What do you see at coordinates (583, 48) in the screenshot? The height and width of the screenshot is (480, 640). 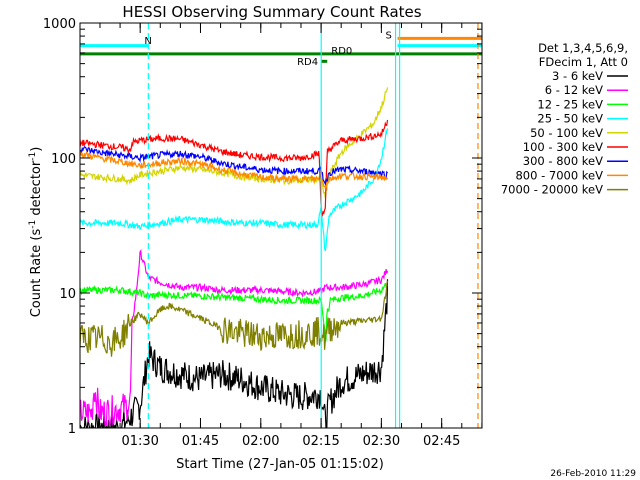 I see `legend-header-line: Det 1,3,4,5,6,9,` at bounding box center [583, 48].